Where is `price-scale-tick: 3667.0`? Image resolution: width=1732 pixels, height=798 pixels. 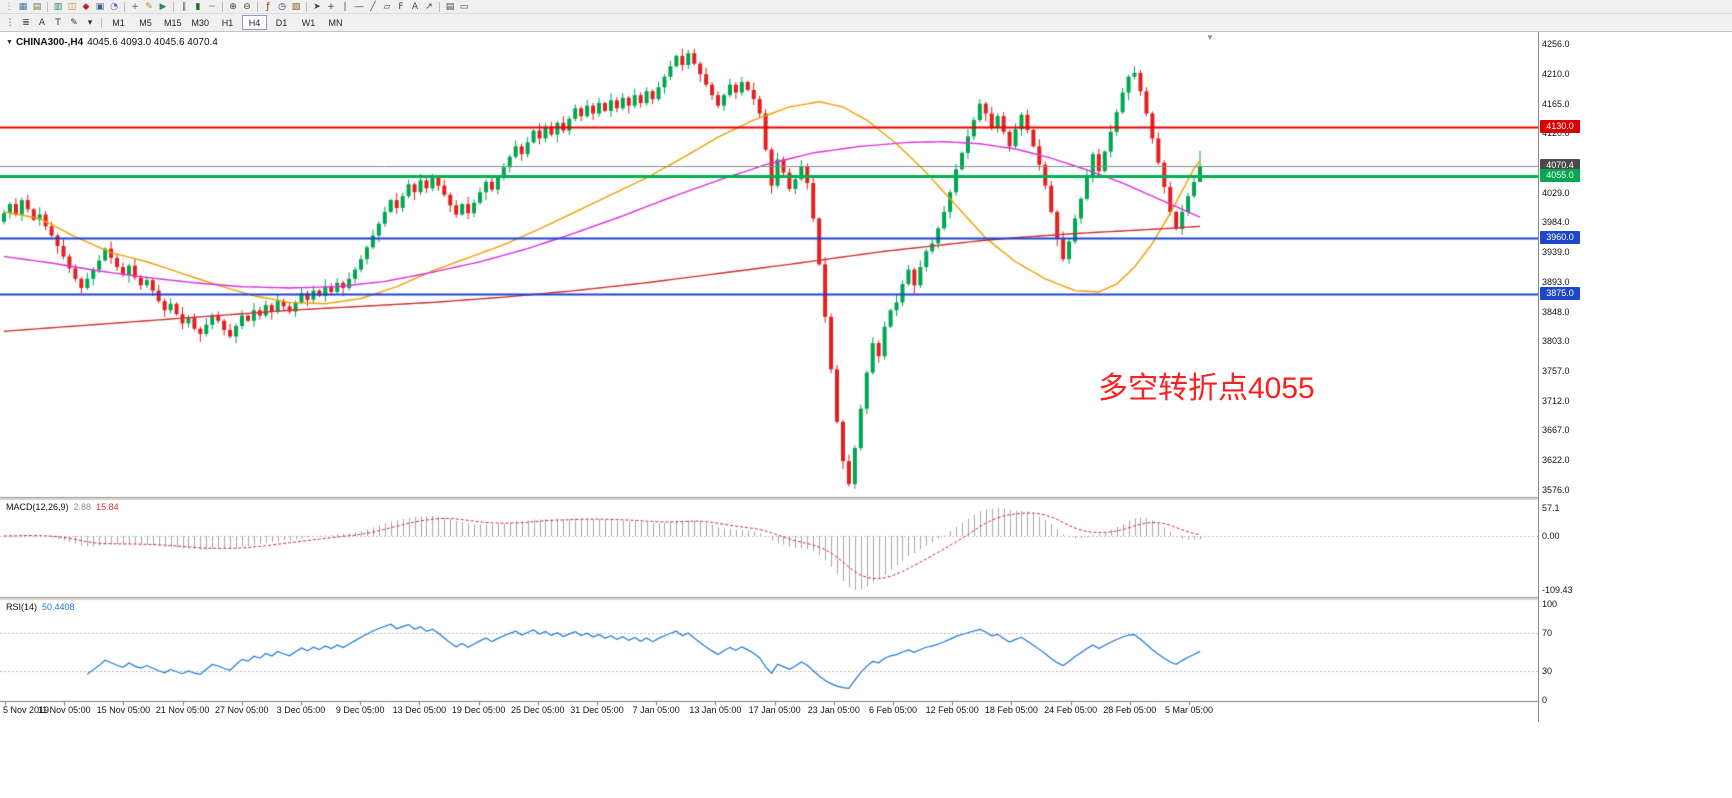
price-scale-tick: 3667.0 is located at coordinates (1556, 430).